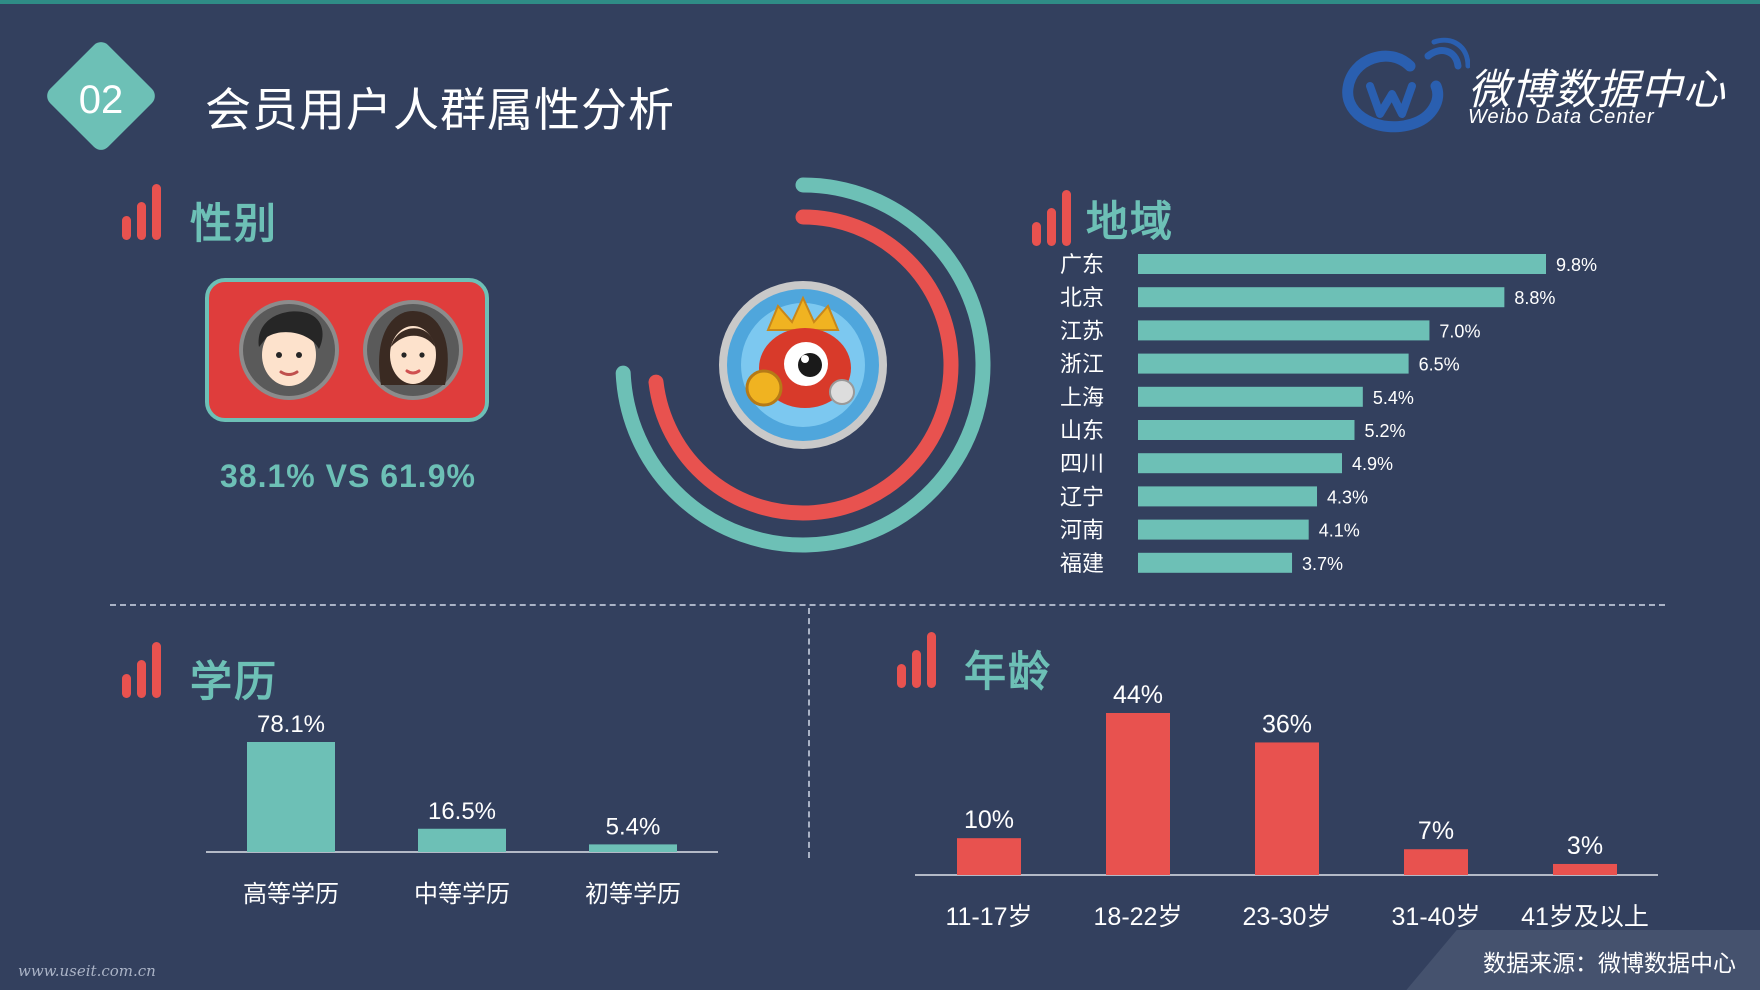 The height and width of the screenshot is (990, 1760). I want to click on gender-ratio-text: 38.1% VS 61.9%, so click(348, 476).